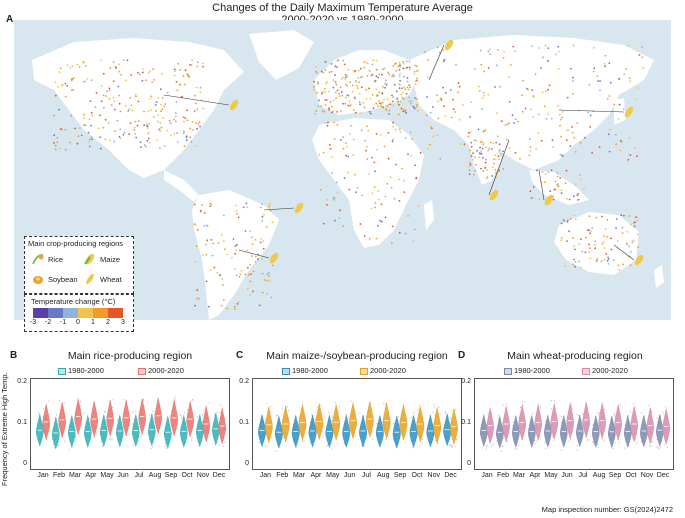  What do you see at coordinates (615, 475) in the screenshot?
I see `x-tick-label: Sep` at bounding box center [615, 475].